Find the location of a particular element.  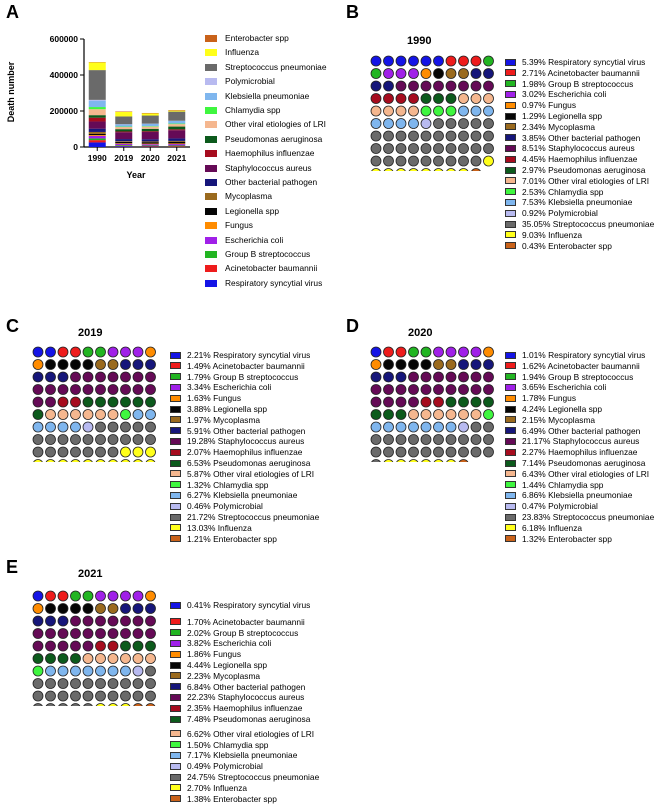

legend-label: 7.48% Pseudomonas aeruginosa is located at coordinates (248, 719).